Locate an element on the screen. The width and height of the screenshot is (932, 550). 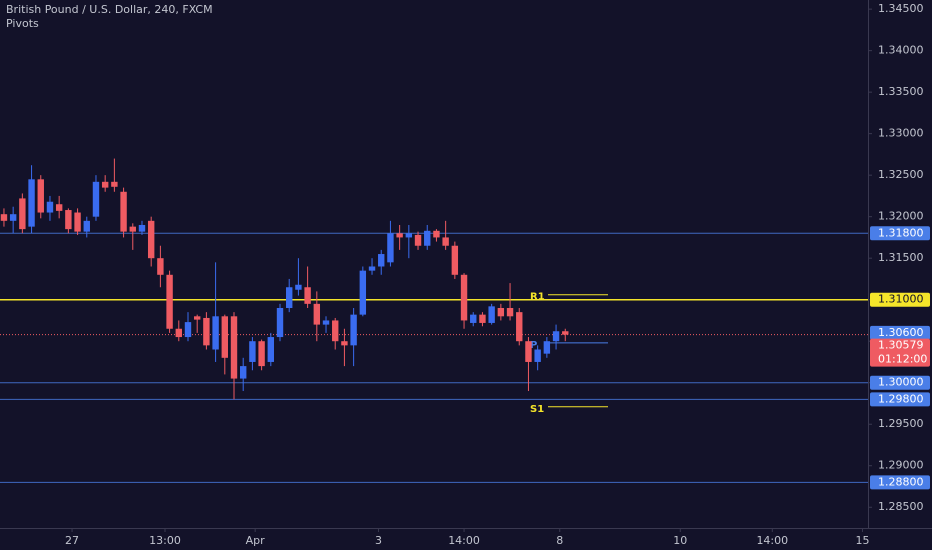
level-label: 1.31000 is located at coordinates (901, 299).